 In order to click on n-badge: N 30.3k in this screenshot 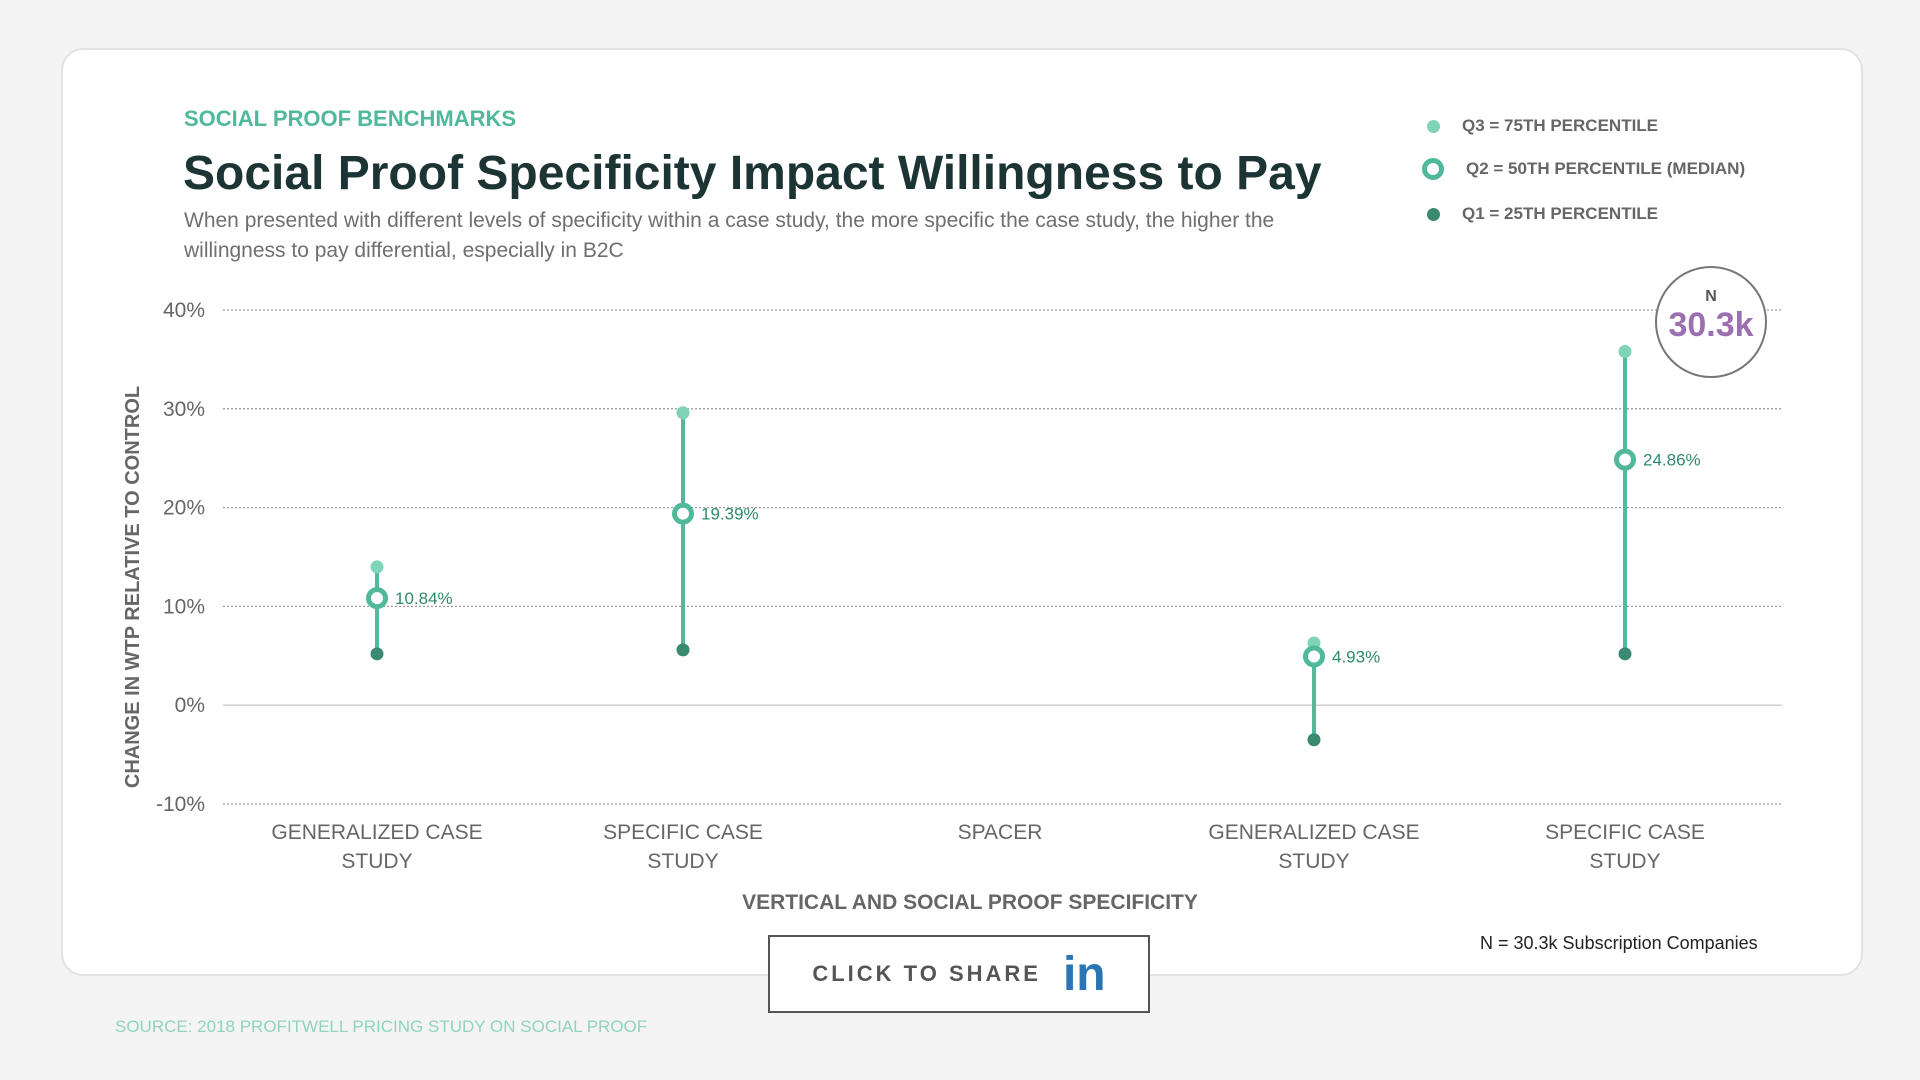, I will do `click(1711, 322)`.